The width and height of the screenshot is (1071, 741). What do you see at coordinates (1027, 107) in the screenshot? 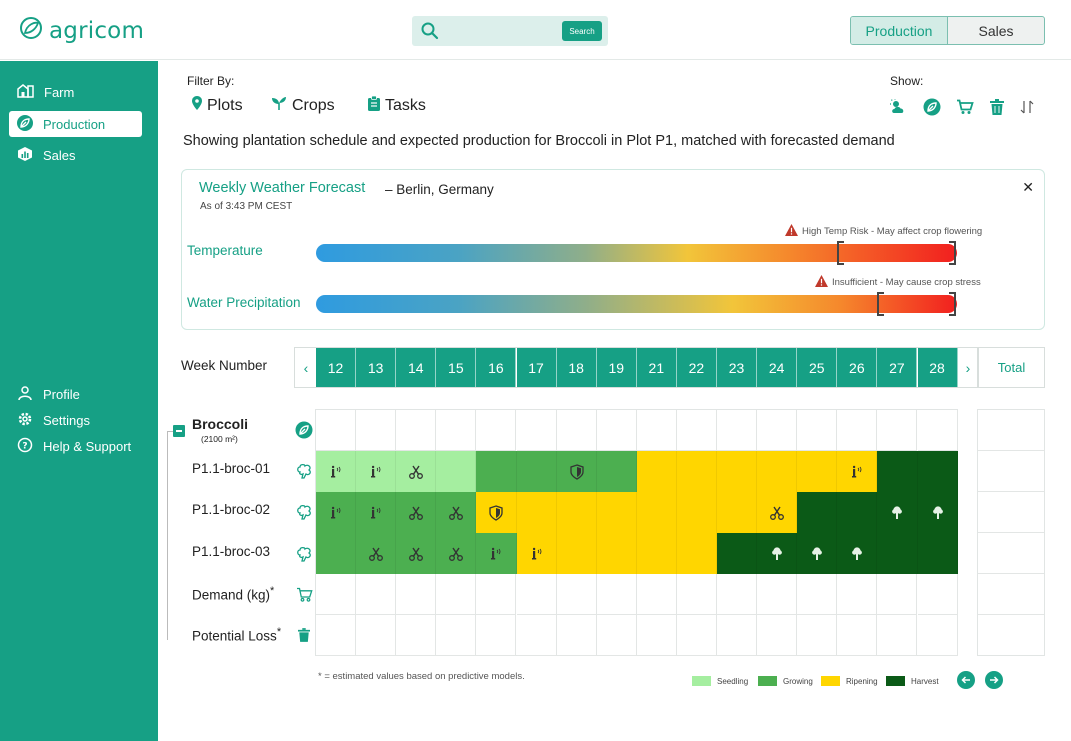
I see `sort-icon` at bounding box center [1027, 107].